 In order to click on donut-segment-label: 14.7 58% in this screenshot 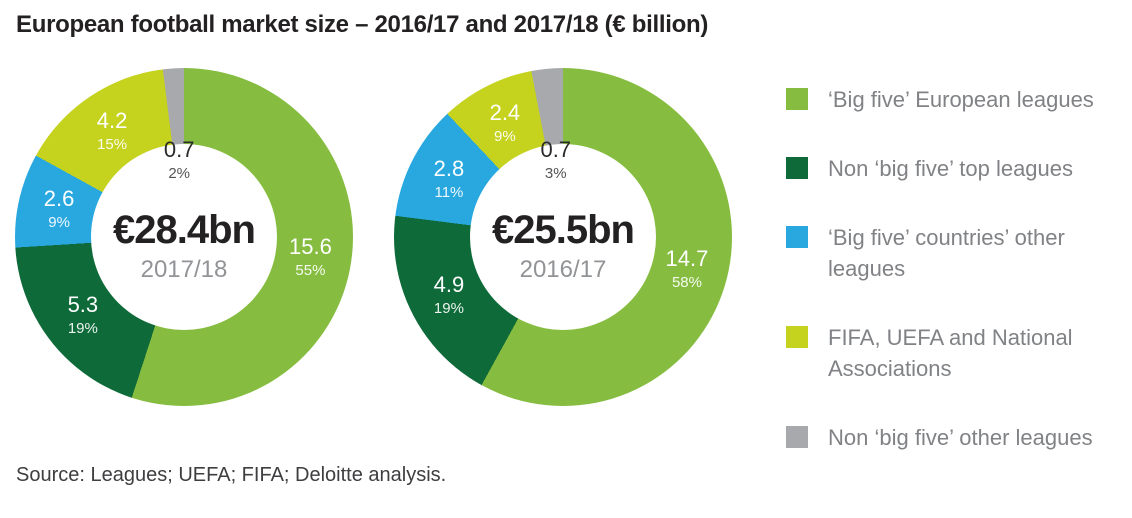, I will do `click(687, 268)`.